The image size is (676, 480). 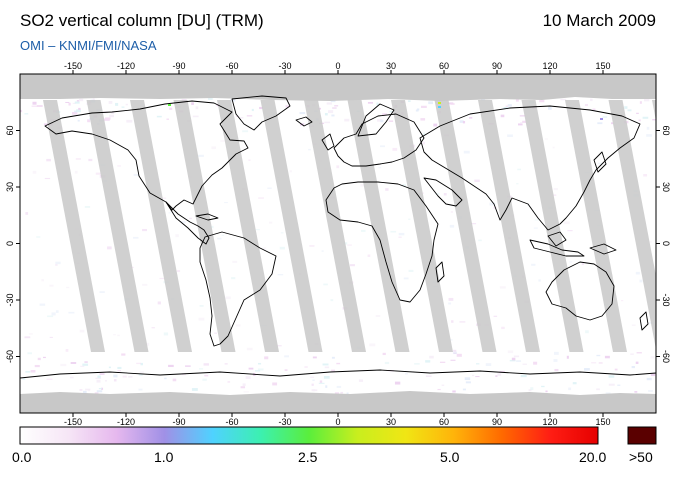 What do you see at coordinates (443, 192) in the screenshot?
I see `arabia` at bounding box center [443, 192].